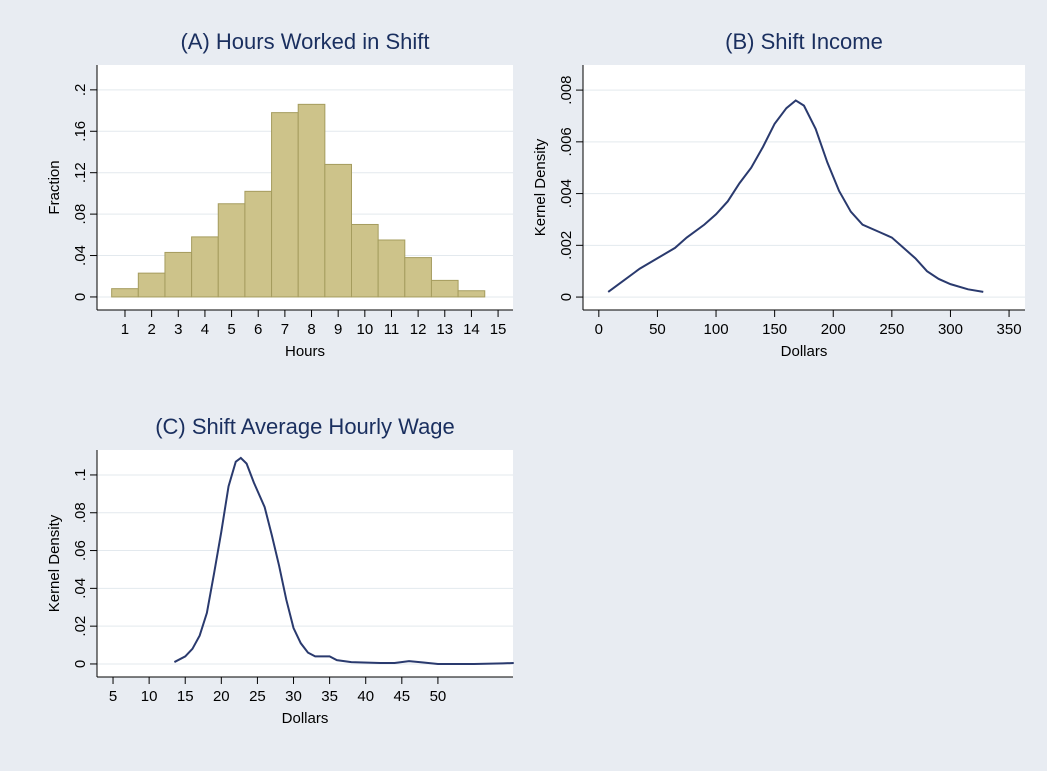 This screenshot has width=1047, height=771. Describe the element at coordinates (804, 41) in the screenshot. I see `chart-title: (B) Shift Income` at that location.